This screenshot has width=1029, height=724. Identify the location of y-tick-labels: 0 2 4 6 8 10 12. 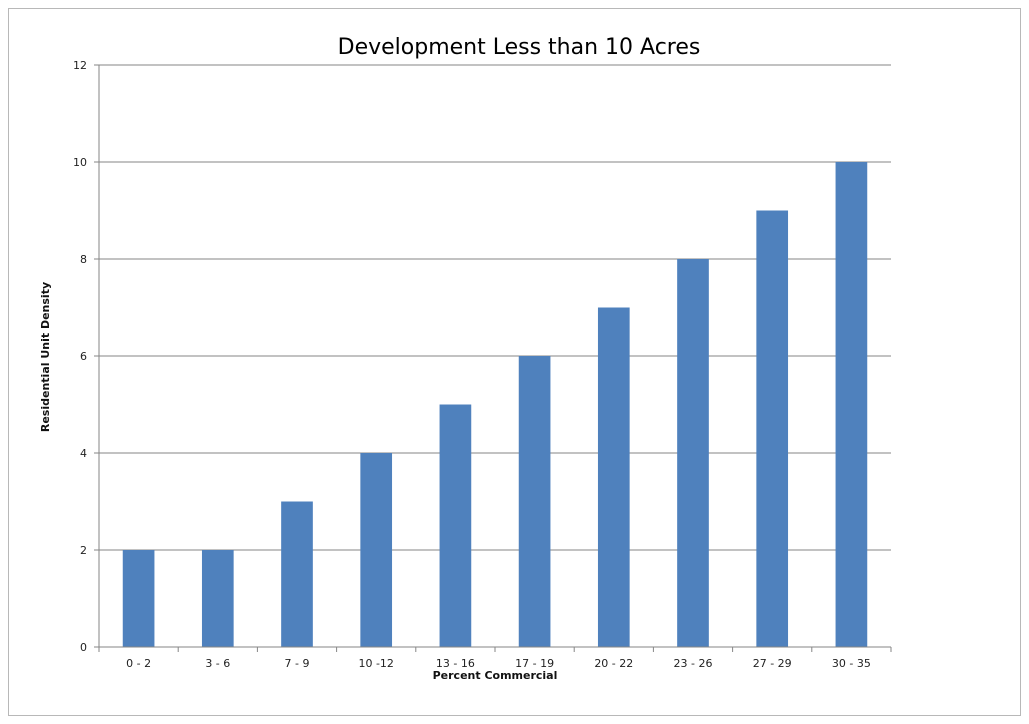
(80, 356).